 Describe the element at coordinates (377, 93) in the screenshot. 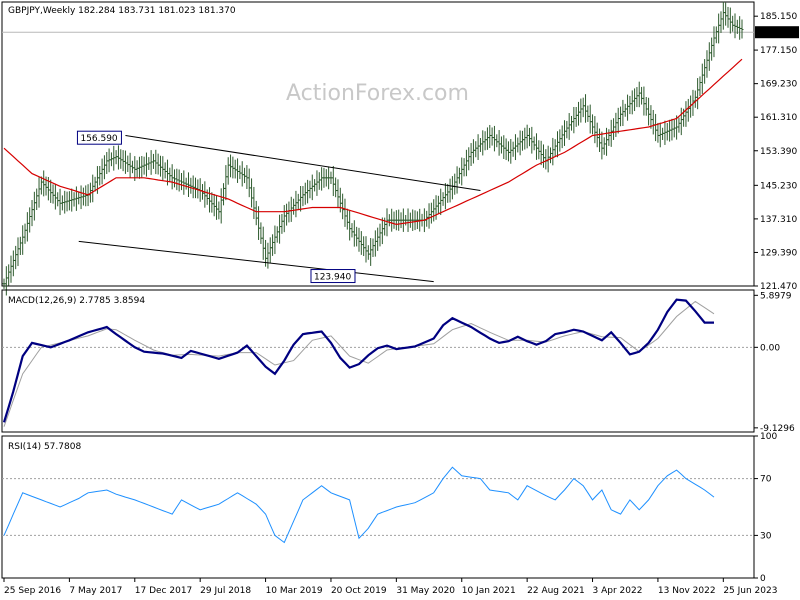

I see `watermark: ActionForex.com` at that location.